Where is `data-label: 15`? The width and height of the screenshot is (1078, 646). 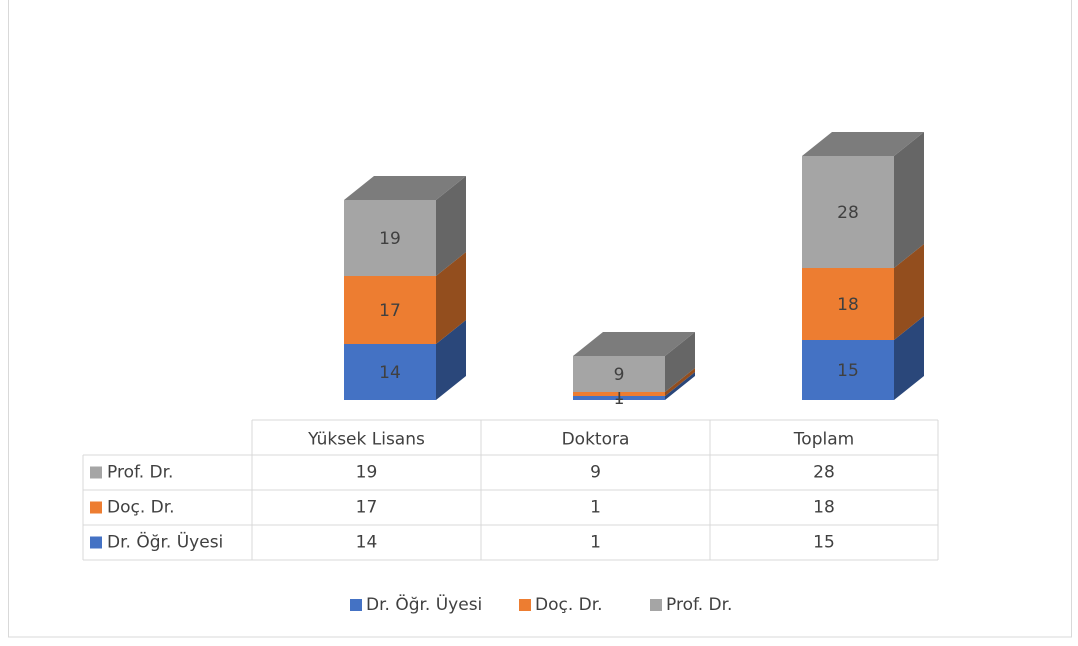 data-label: 15 is located at coordinates (848, 371).